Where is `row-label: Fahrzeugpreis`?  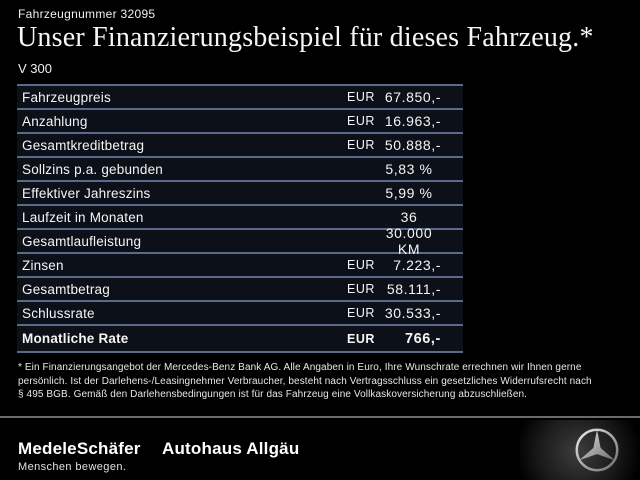 row-label: Fahrzeugpreis is located at coordinates (66, 97).